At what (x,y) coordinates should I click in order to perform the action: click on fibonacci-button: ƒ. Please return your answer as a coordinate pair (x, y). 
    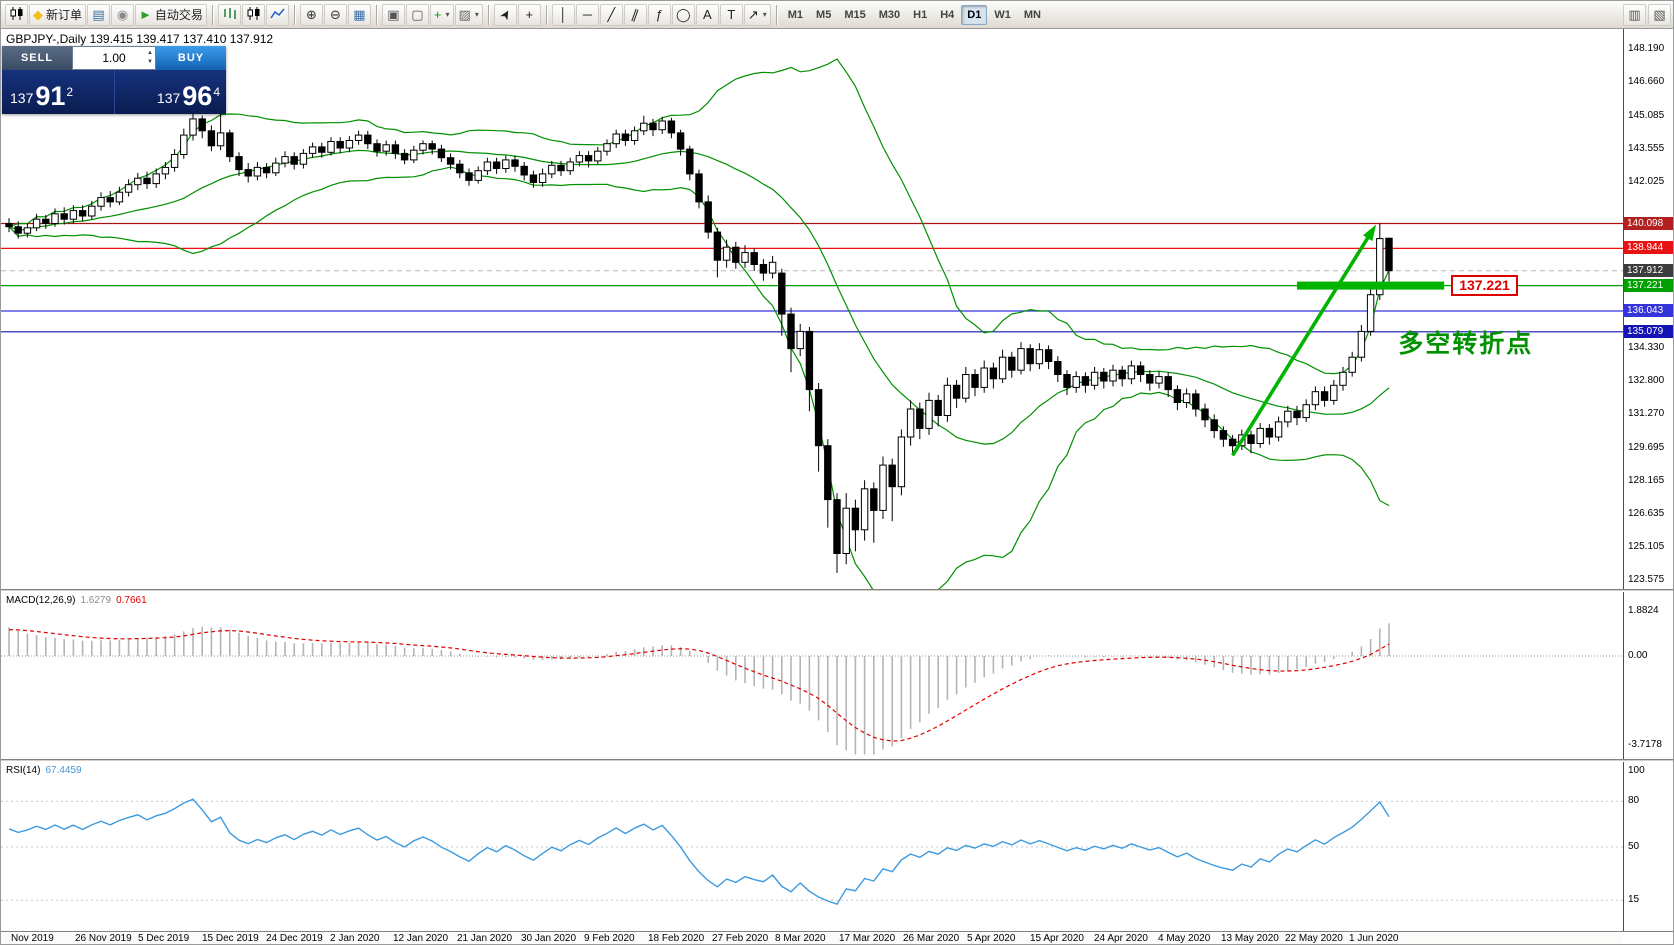
    Looking at the image, I should click on (659, 14).